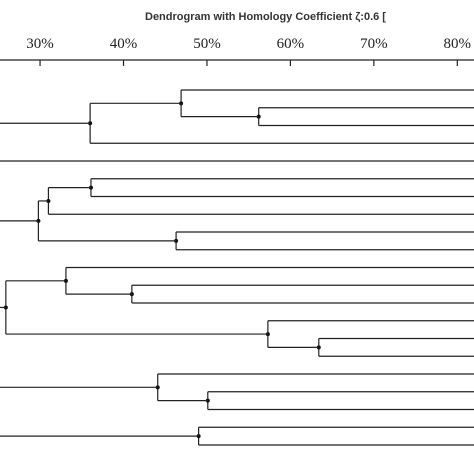 This screenshot has height=474, width=474. What do you see at coordinates (124, 44) in the screenshot?
I see `x-tick-label: 40%` at bounding box center [124, 44].